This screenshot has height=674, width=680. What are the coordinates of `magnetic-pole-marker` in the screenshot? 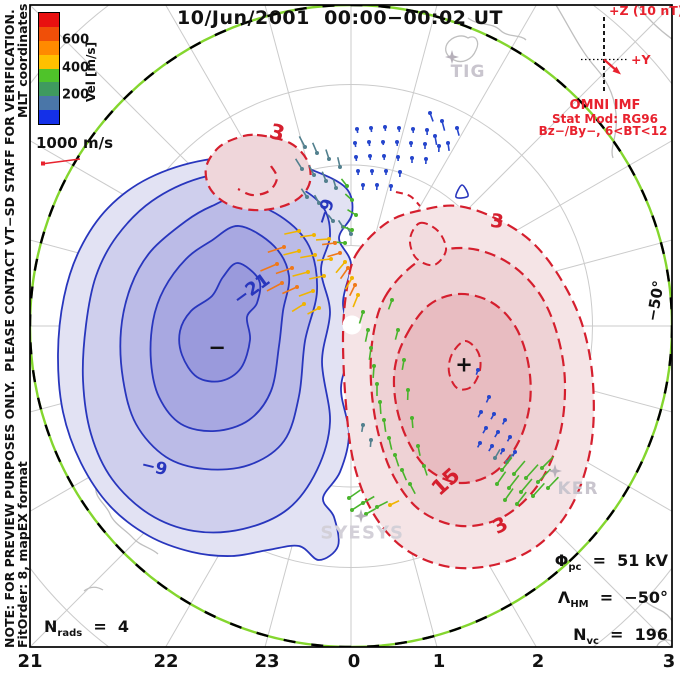 It's located at (352, 325).